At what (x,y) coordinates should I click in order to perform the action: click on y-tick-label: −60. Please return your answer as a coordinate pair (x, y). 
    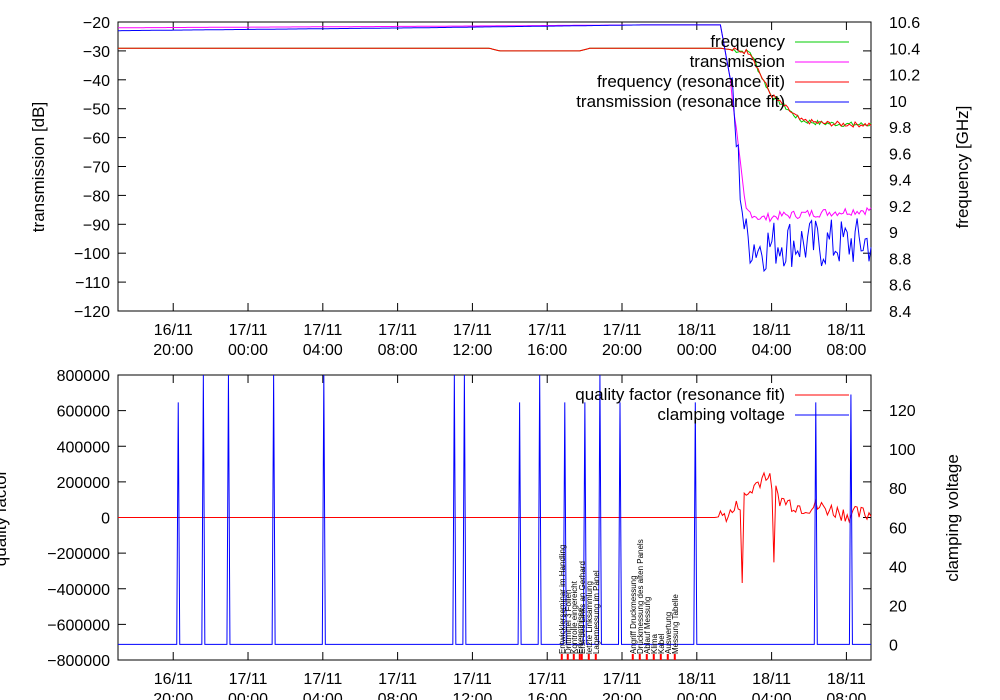
    Looking at the image, I should click on (96, 139).